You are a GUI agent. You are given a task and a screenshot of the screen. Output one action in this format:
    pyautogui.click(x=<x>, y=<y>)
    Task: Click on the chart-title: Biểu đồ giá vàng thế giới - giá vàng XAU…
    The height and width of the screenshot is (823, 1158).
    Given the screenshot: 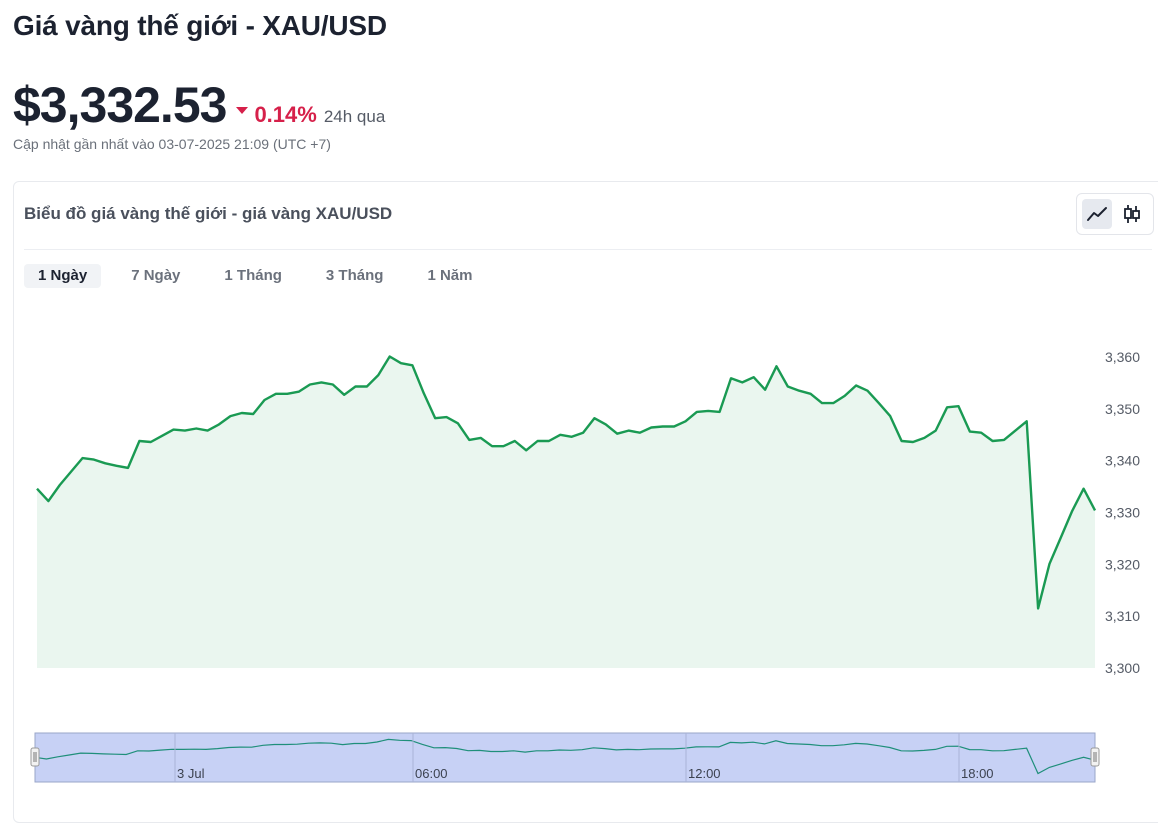 What is the action you would take?
    pyautogui.click(x=208, y=213)
    